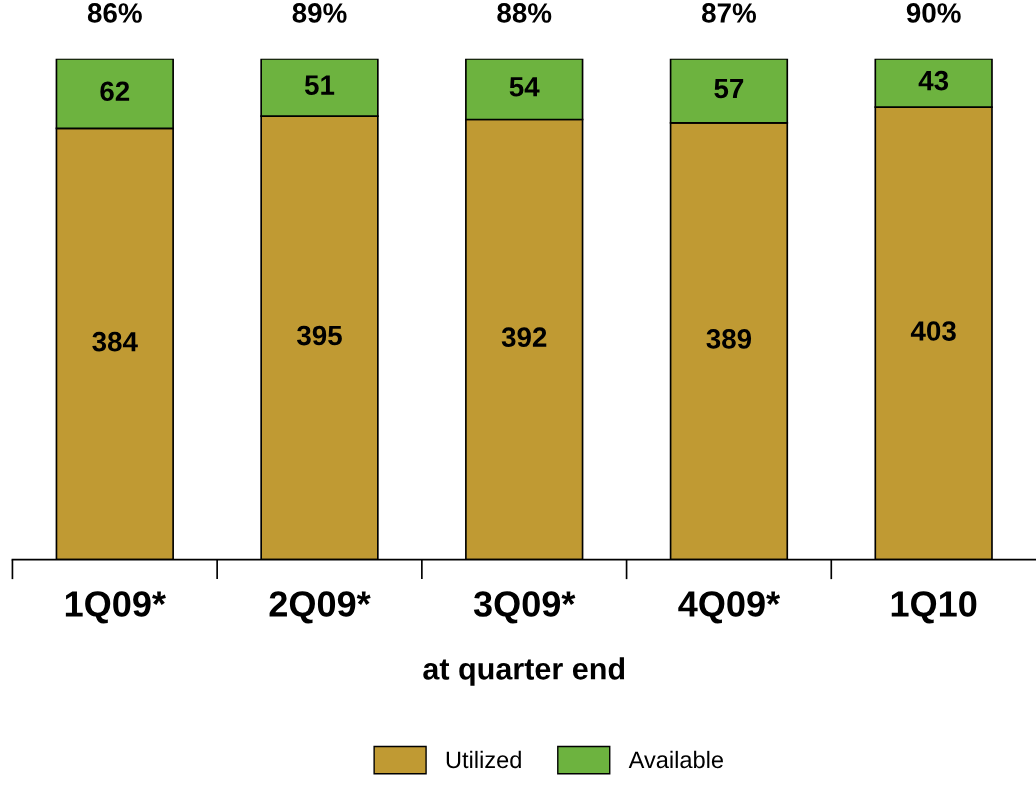  What do you see at coordinates (675, 759) in the screenshot?
I see `legend-label: Available` at bounding box center [675, 759].